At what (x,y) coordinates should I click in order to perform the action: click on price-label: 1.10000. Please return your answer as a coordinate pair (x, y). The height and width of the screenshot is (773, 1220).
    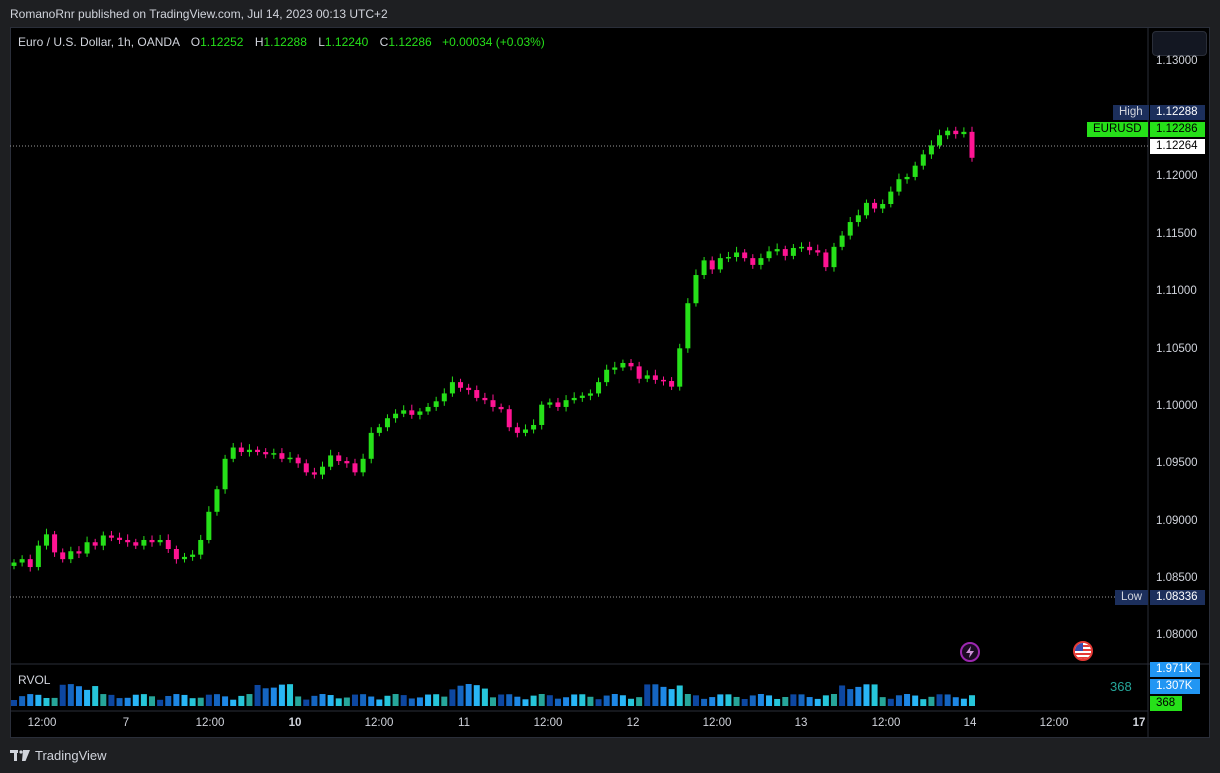
    Looking at the image, I should click on (1177, 406).